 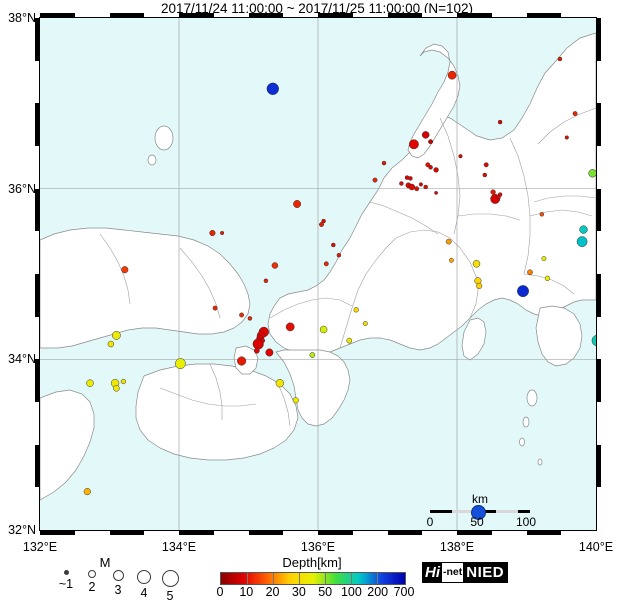 I want to click on depth-legend: Depth[km] 0 10 20 30 50 100 200 700, so click(x=313, y=579).